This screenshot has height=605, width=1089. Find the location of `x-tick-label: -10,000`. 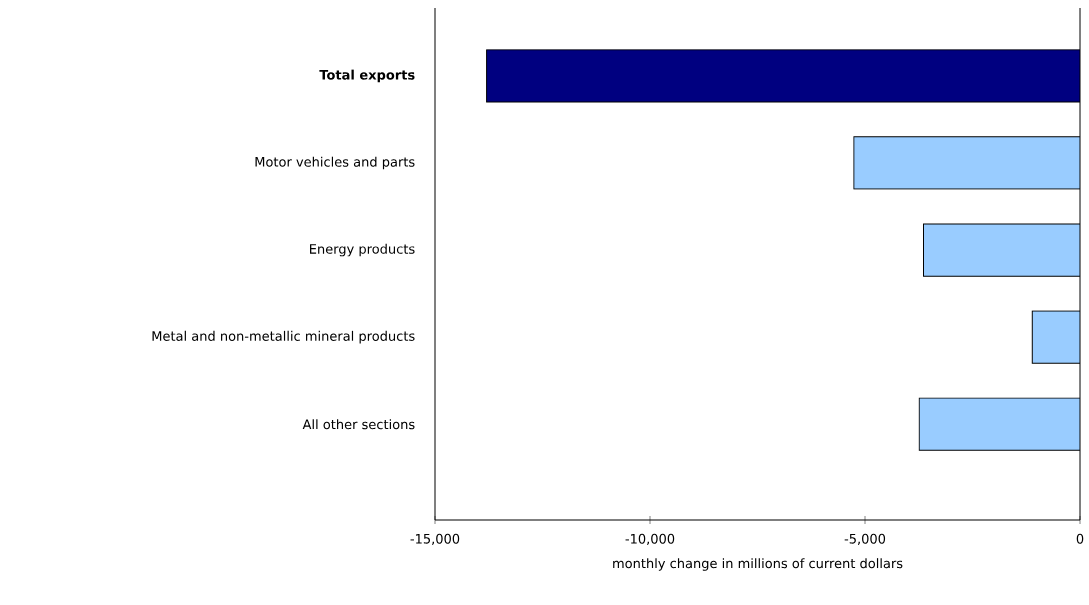

x-tick-label: -10,000 is located at coordinates (650, 539).